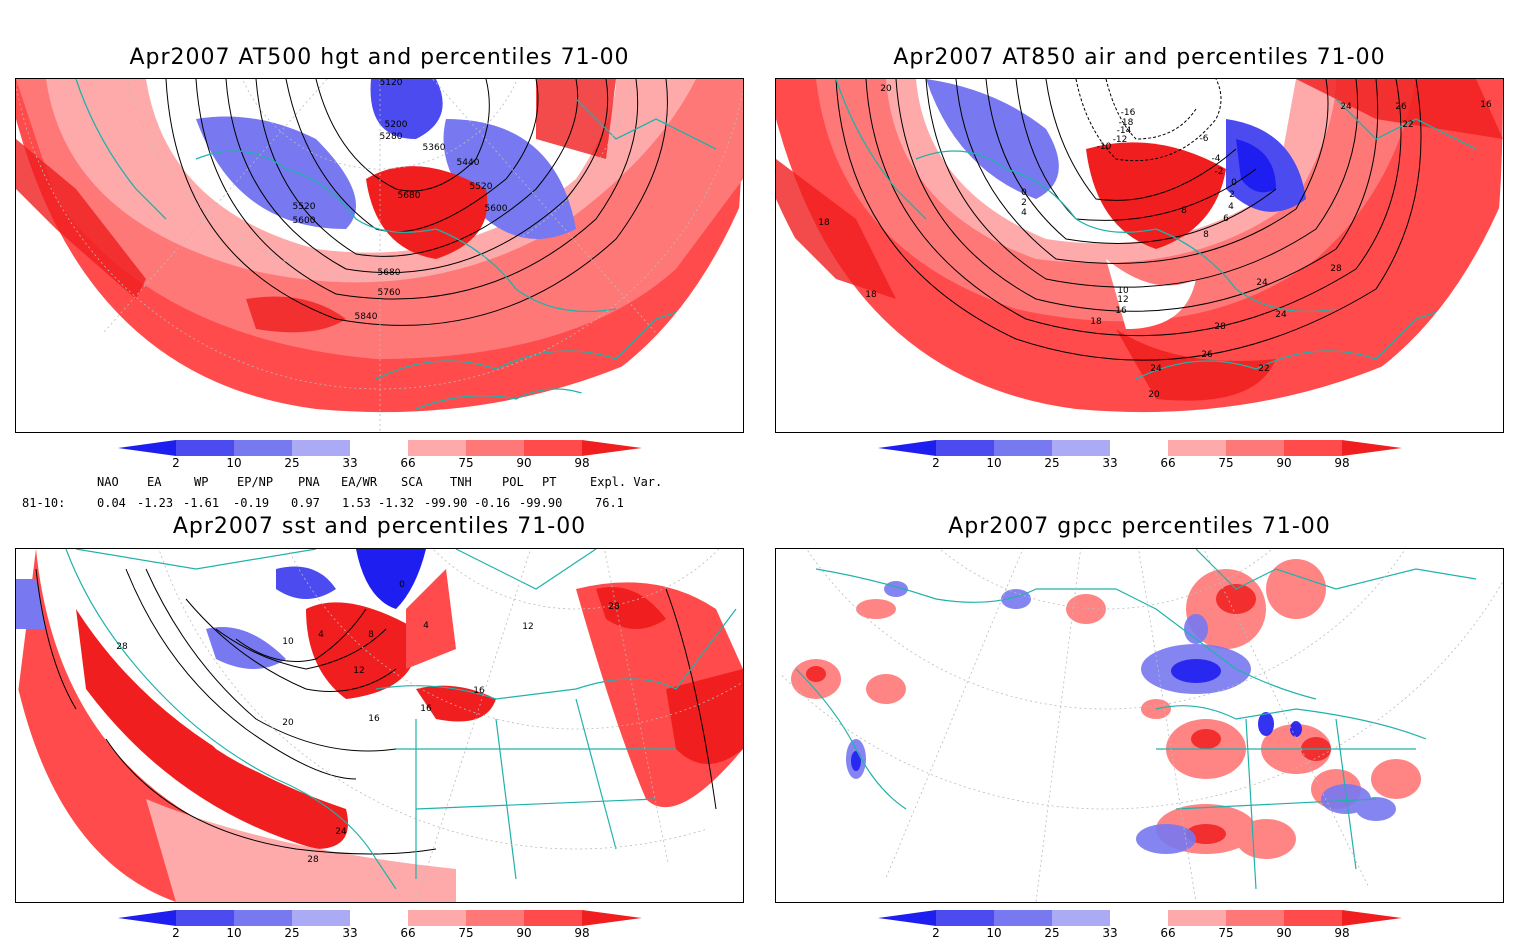 This screenshot has height=943, width=1520. Describe the element at coordinates (44, 503) in the screenshot. I see `tele-row-label: 81-10:` at that location.